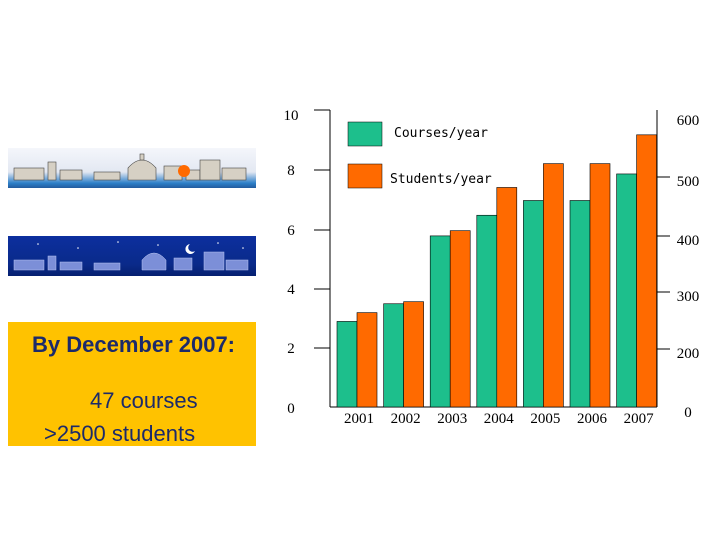 The width and height of the screenshot is (720, 540). What do you see at coordinates (441, 133) in the screenshot?
I see `legend-label-courses: Courses/year` at bounding box center [441, 133].